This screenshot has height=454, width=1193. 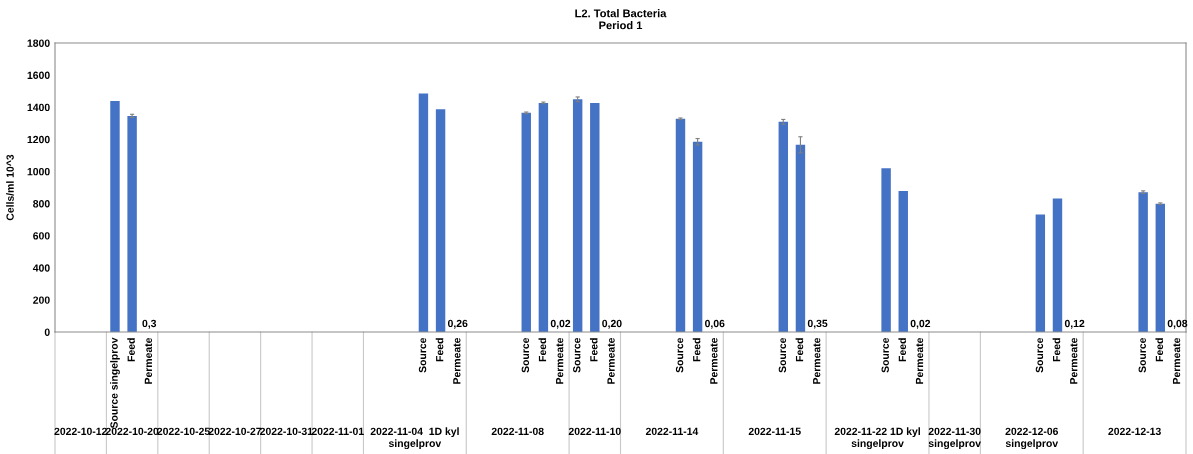 What do you see at coordinates (38, 107) in the screenshot?
I see `y-tick-label: 1400` at bounding box center [38, 107].